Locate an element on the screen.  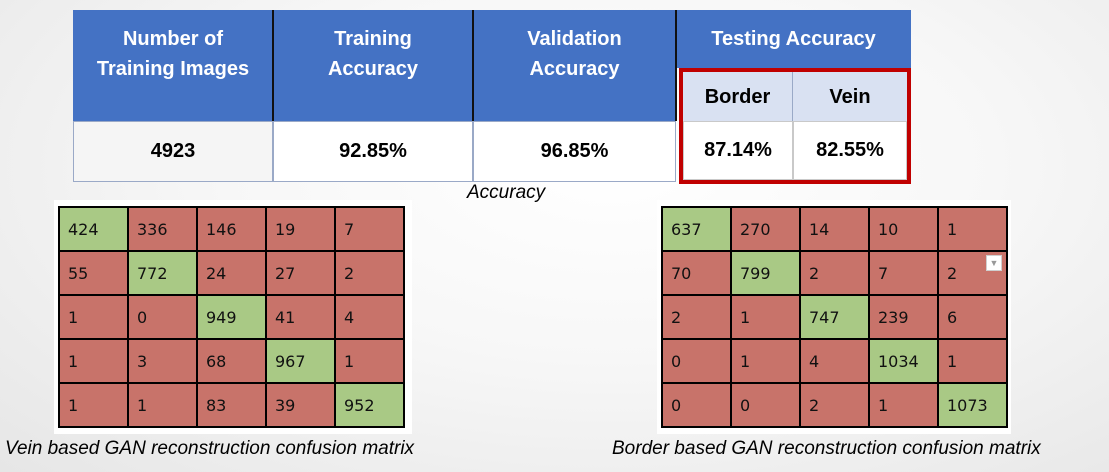
cell-border-accuracy: 87.14% is located at coordinates (738, 150).